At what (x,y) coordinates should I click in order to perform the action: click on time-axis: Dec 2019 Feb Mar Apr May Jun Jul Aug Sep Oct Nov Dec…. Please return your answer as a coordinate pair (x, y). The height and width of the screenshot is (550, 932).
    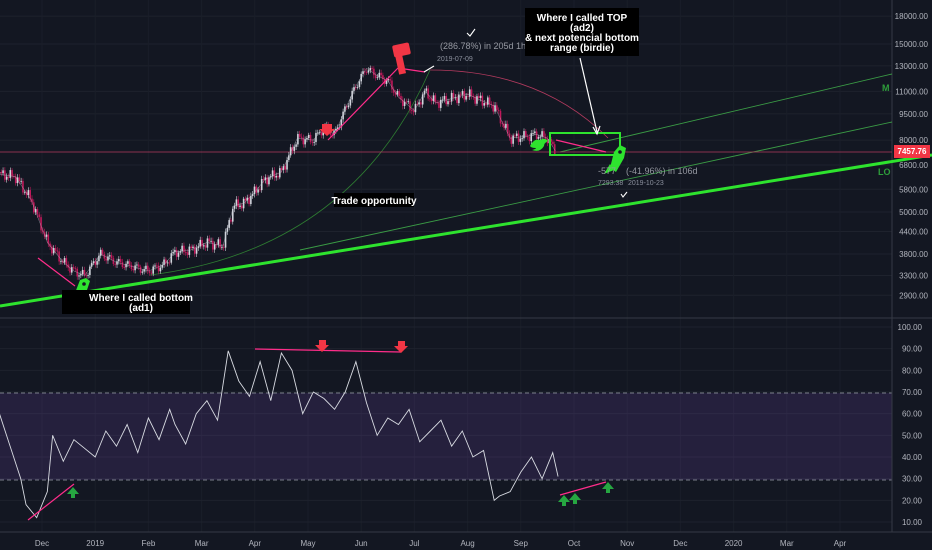
    Looking at the image, I should click on (441, 543).